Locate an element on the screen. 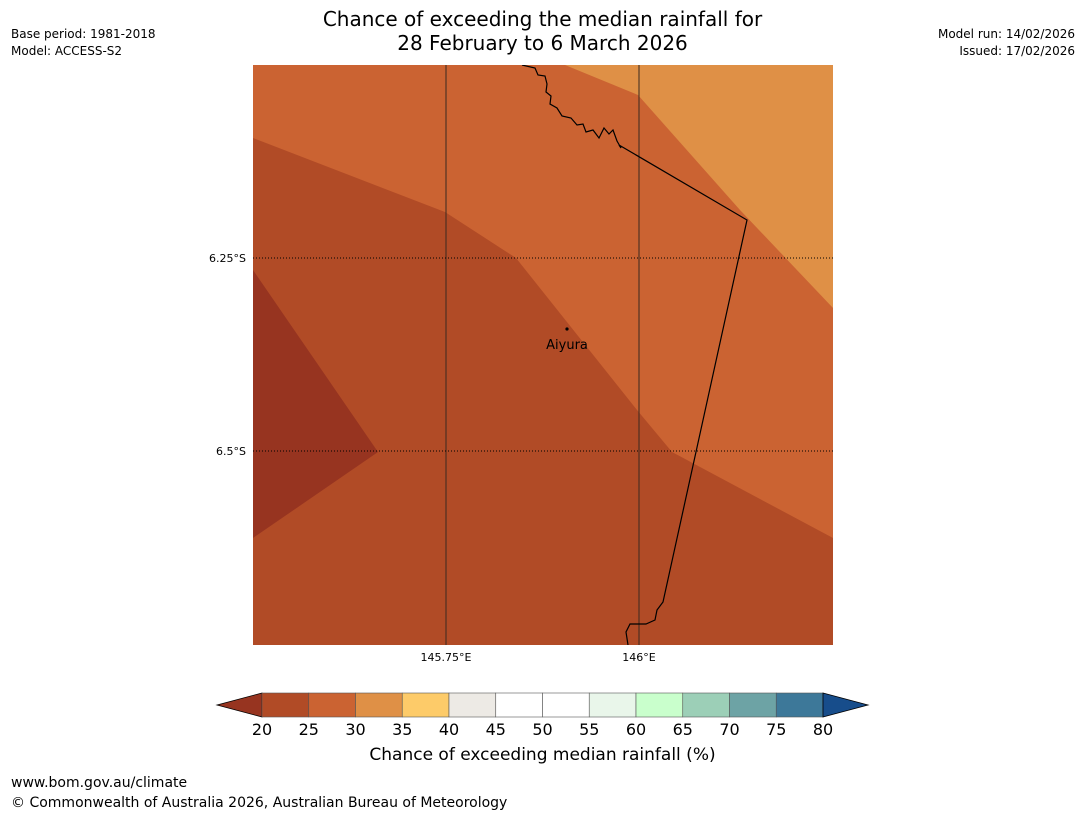 Image resolution: width=1085 pixels, height=816 pixels. model-name: Model: ACCESS-S2 is located at coordinates (67, 51).